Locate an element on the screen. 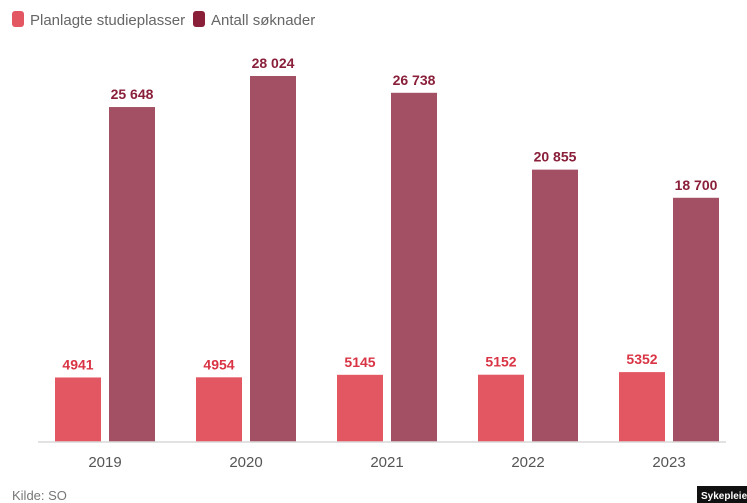 The width and height of the screenshot is (747, 503). bar-planned-2019 is located at coordinates (78, 409).